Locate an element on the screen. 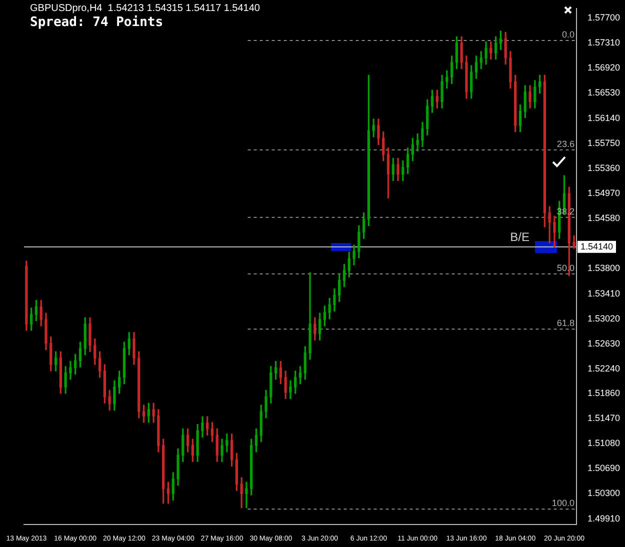 The height and width of the screenshot is (547, 625). y-tick-label: 1.54580 is located at coordinates (603, 218).